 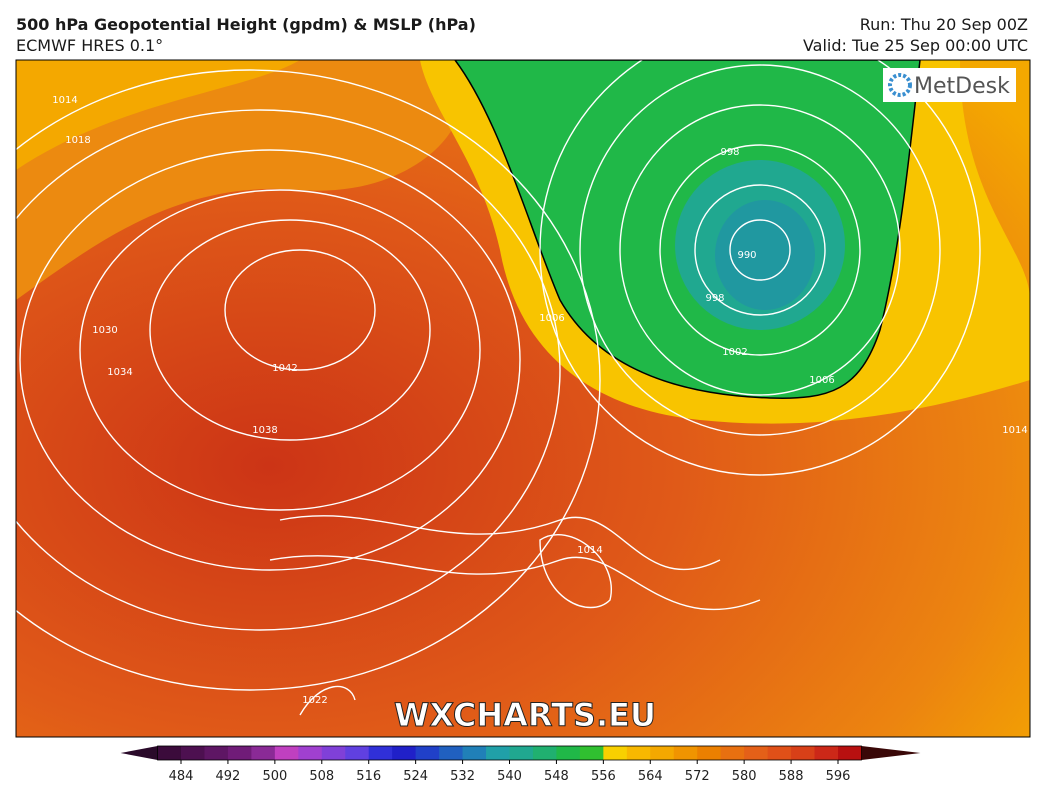 I want to click on contour-label: 1042, so click(x=284, y=368).